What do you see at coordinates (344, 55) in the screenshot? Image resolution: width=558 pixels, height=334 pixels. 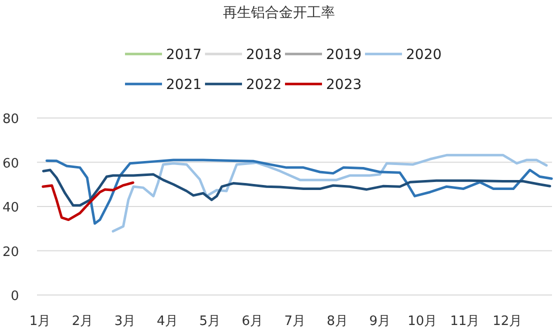 I see `legend-label: 2019` at bounding box center [344, 55].